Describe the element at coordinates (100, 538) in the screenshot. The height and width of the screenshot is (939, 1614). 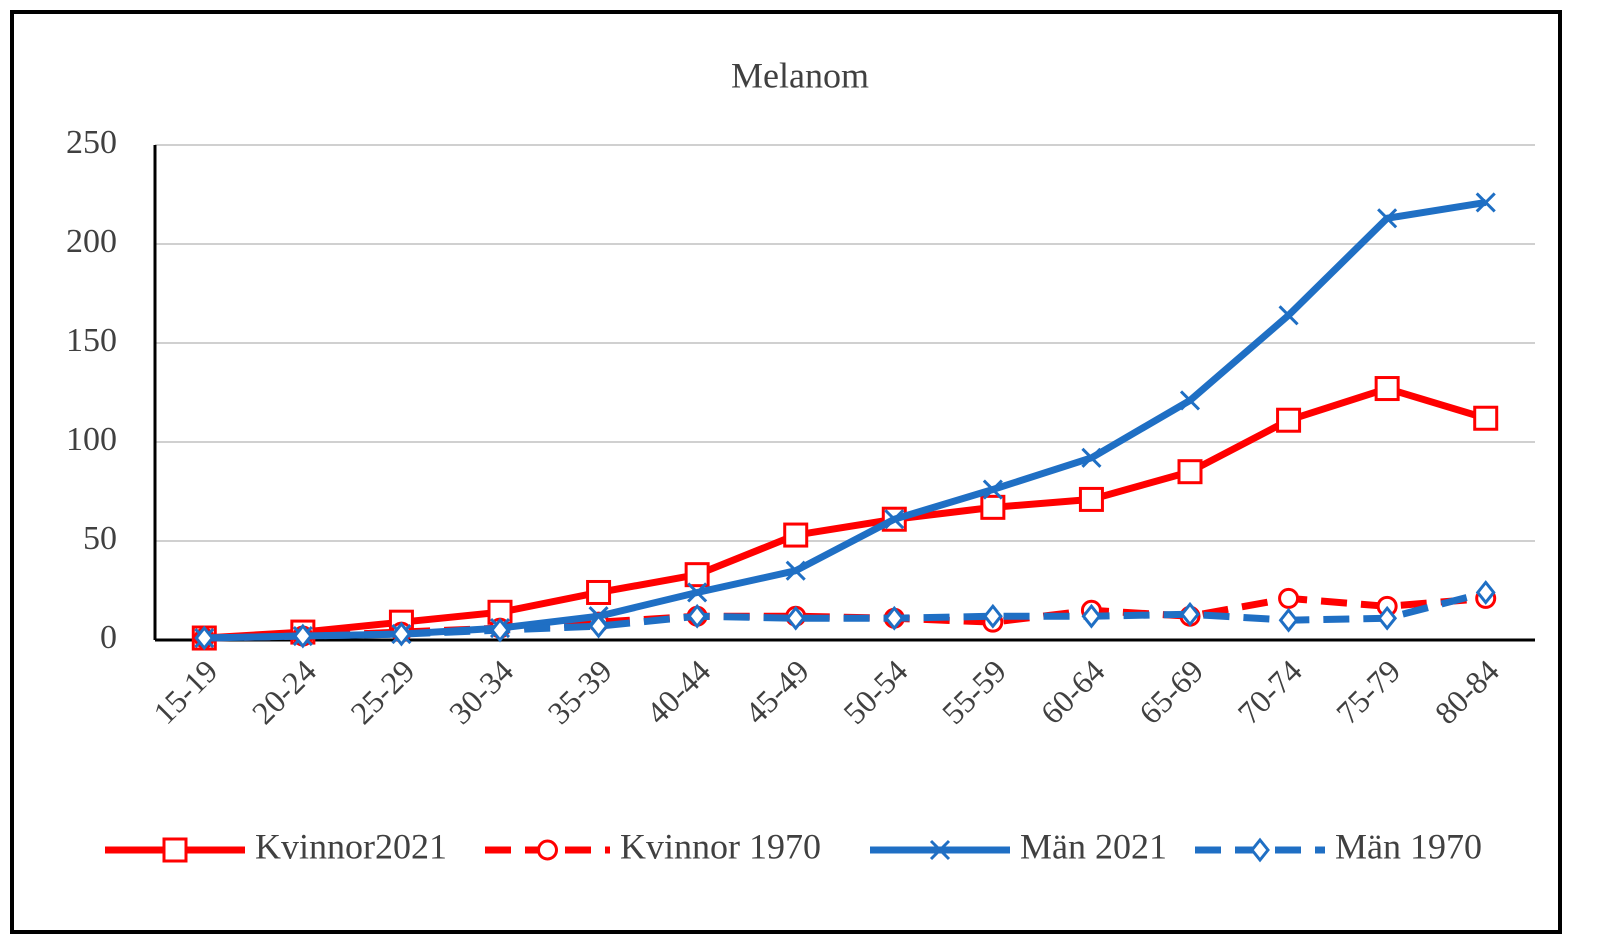
I see `y-tick-label: 50` at that location.